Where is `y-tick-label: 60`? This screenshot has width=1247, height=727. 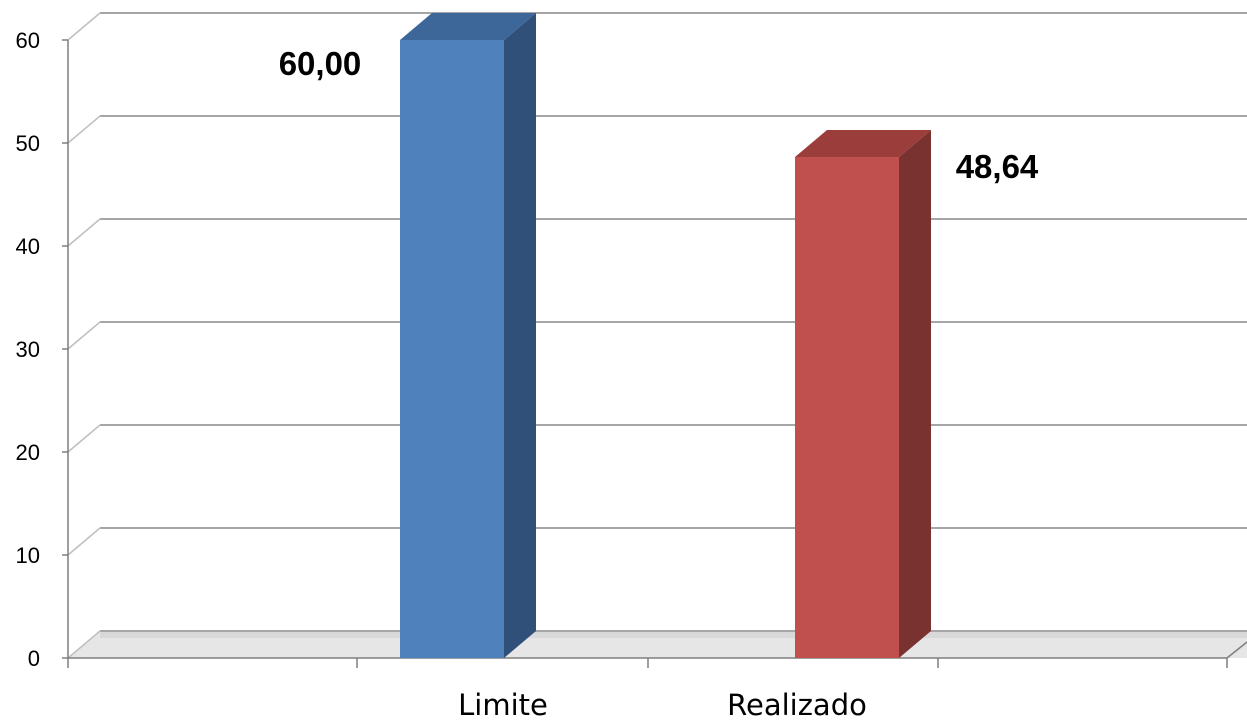
y-tick-label: 60 is located at coordinates (28, 40).